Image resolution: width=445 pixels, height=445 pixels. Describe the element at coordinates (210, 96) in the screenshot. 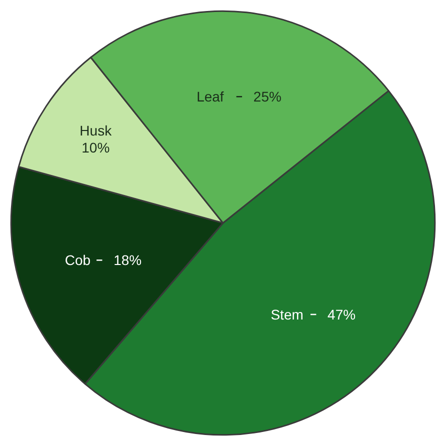

I see `slice-label: Leaf` at that location.